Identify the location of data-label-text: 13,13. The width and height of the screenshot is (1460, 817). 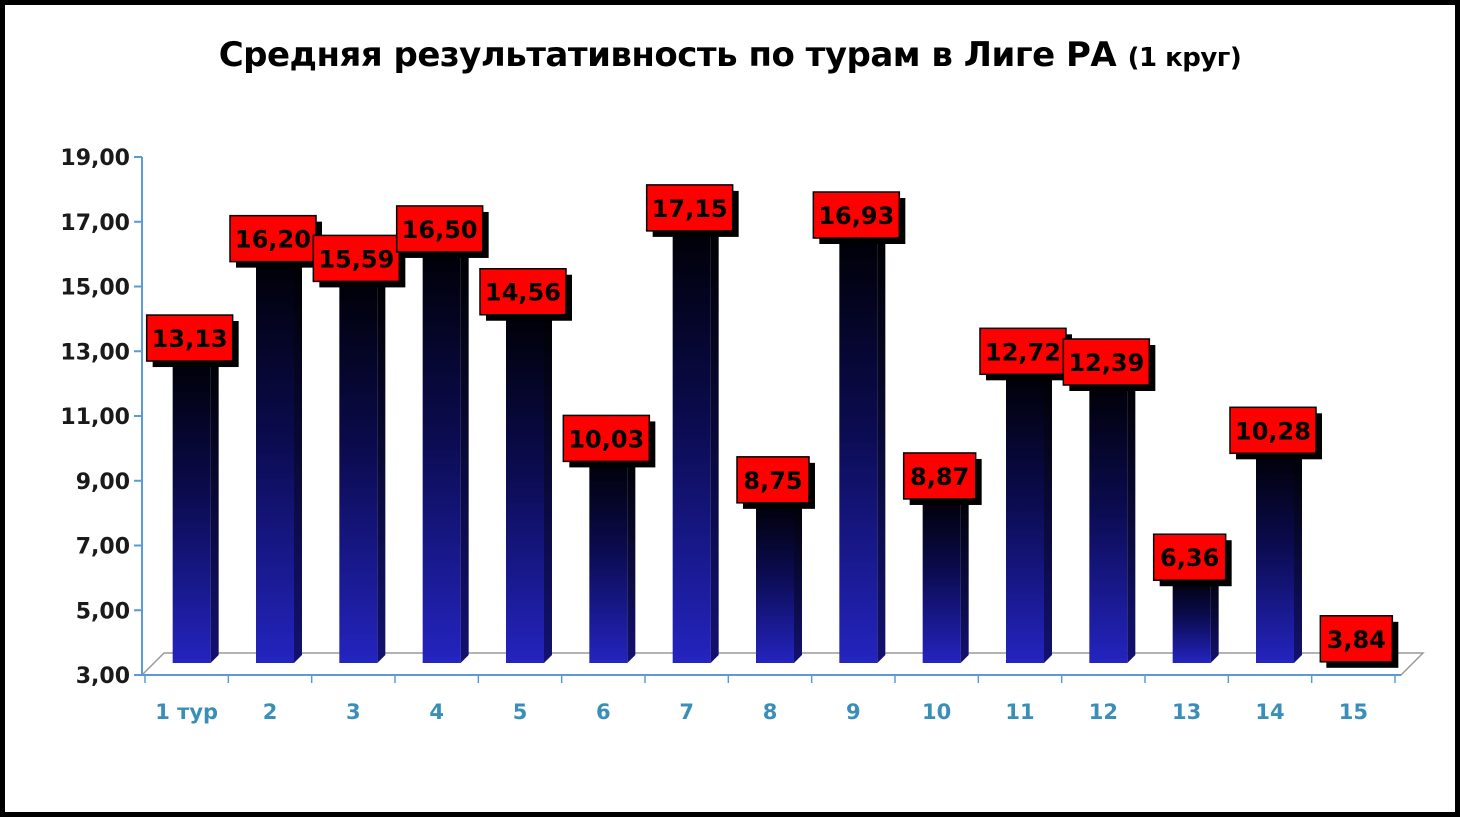
(190, 339).